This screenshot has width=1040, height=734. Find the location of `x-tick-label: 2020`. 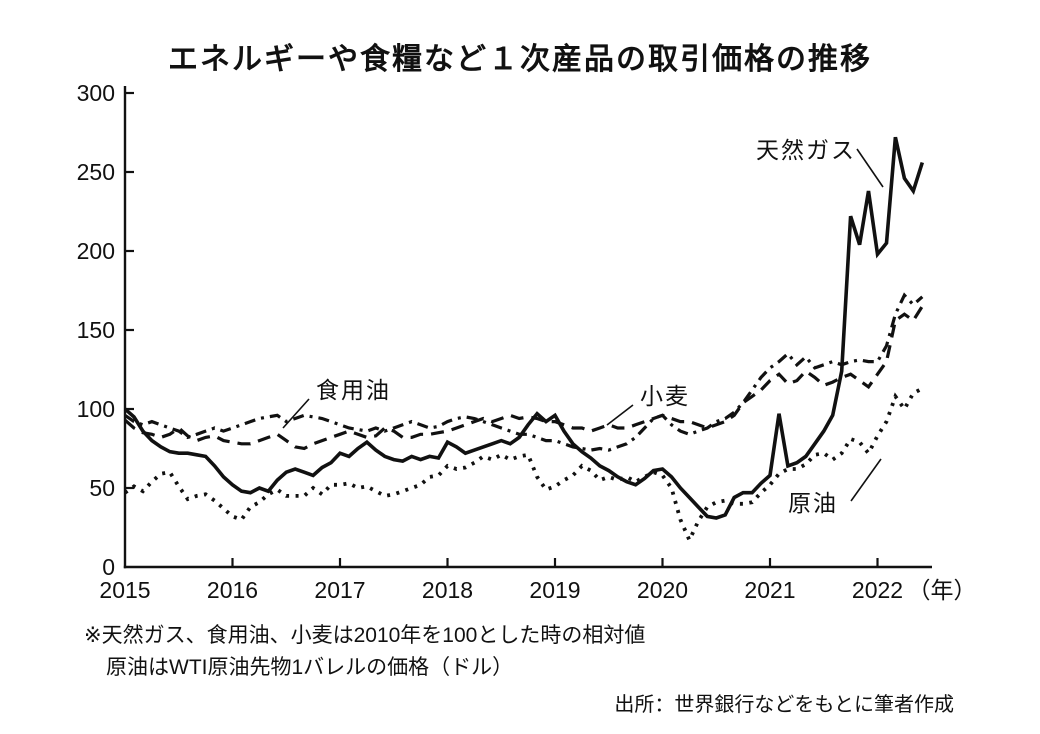

x-tick-label: 2020 is located at coordinates (662, 590).